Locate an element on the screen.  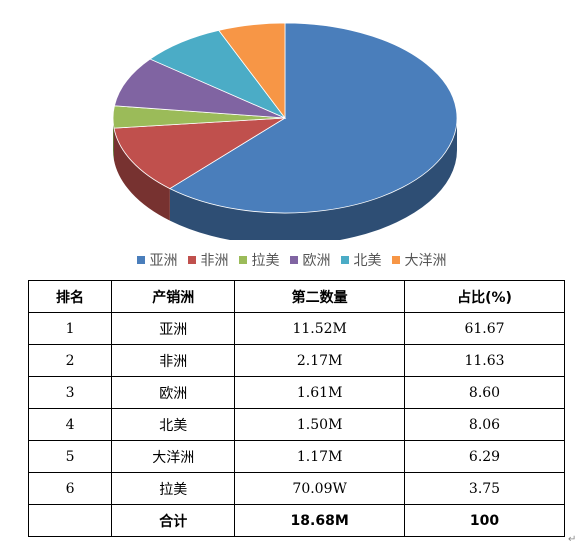
table-row: 2 非洲 2.17M 11.63 is located at coordinates (296, 360).